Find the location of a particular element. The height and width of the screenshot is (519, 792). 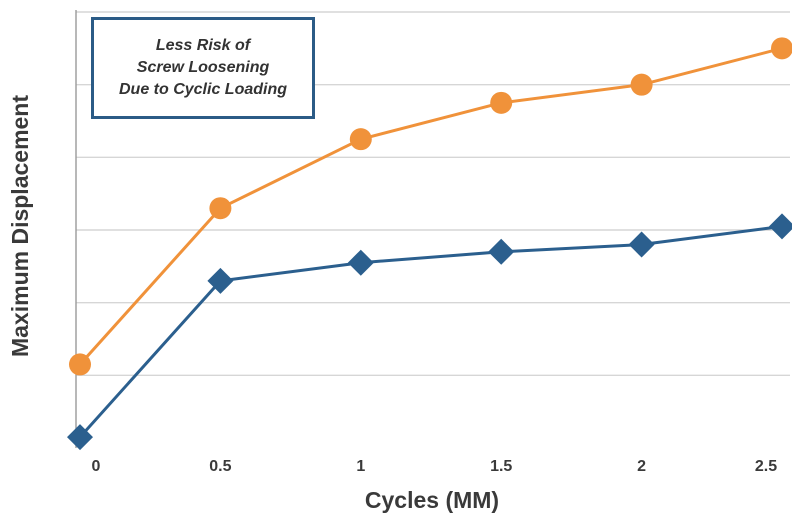

x-tick-label: 1.5 is located at coordinates (501, 466).